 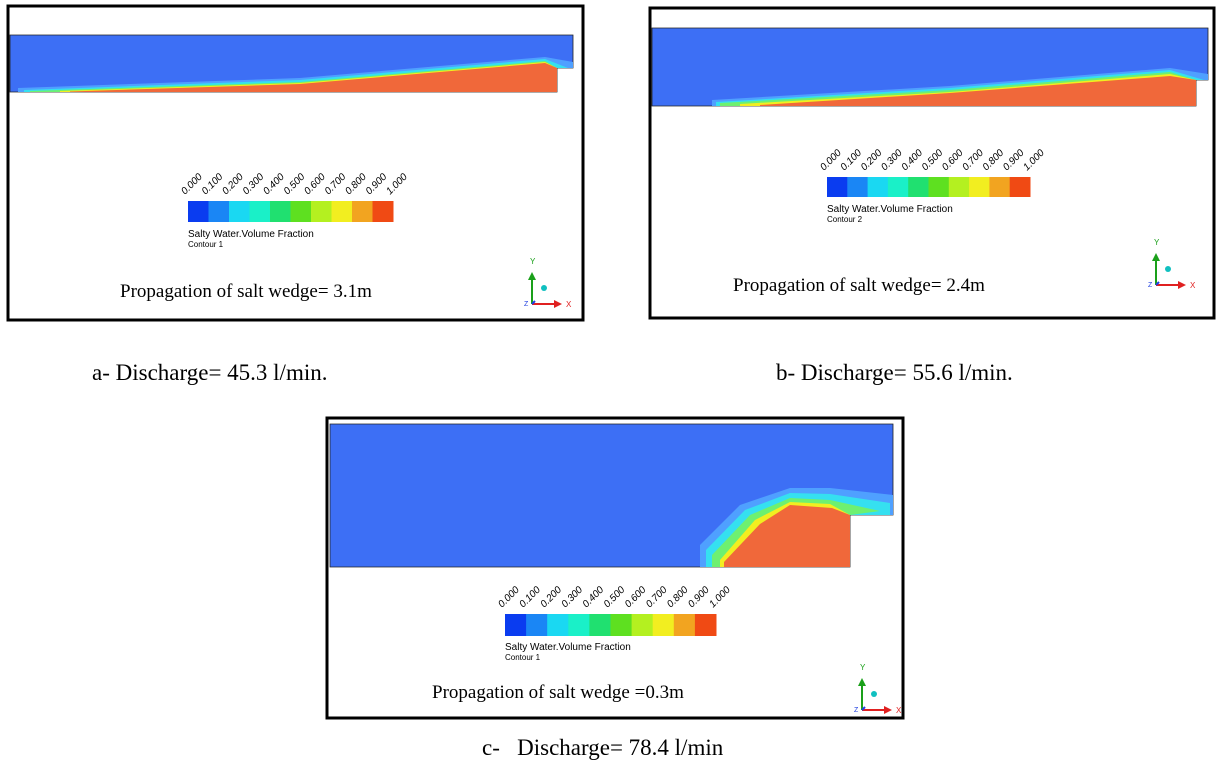 I want to click on propagation-text: Propagation of salt wedge= 2.4m, so click(x=859, y=285).